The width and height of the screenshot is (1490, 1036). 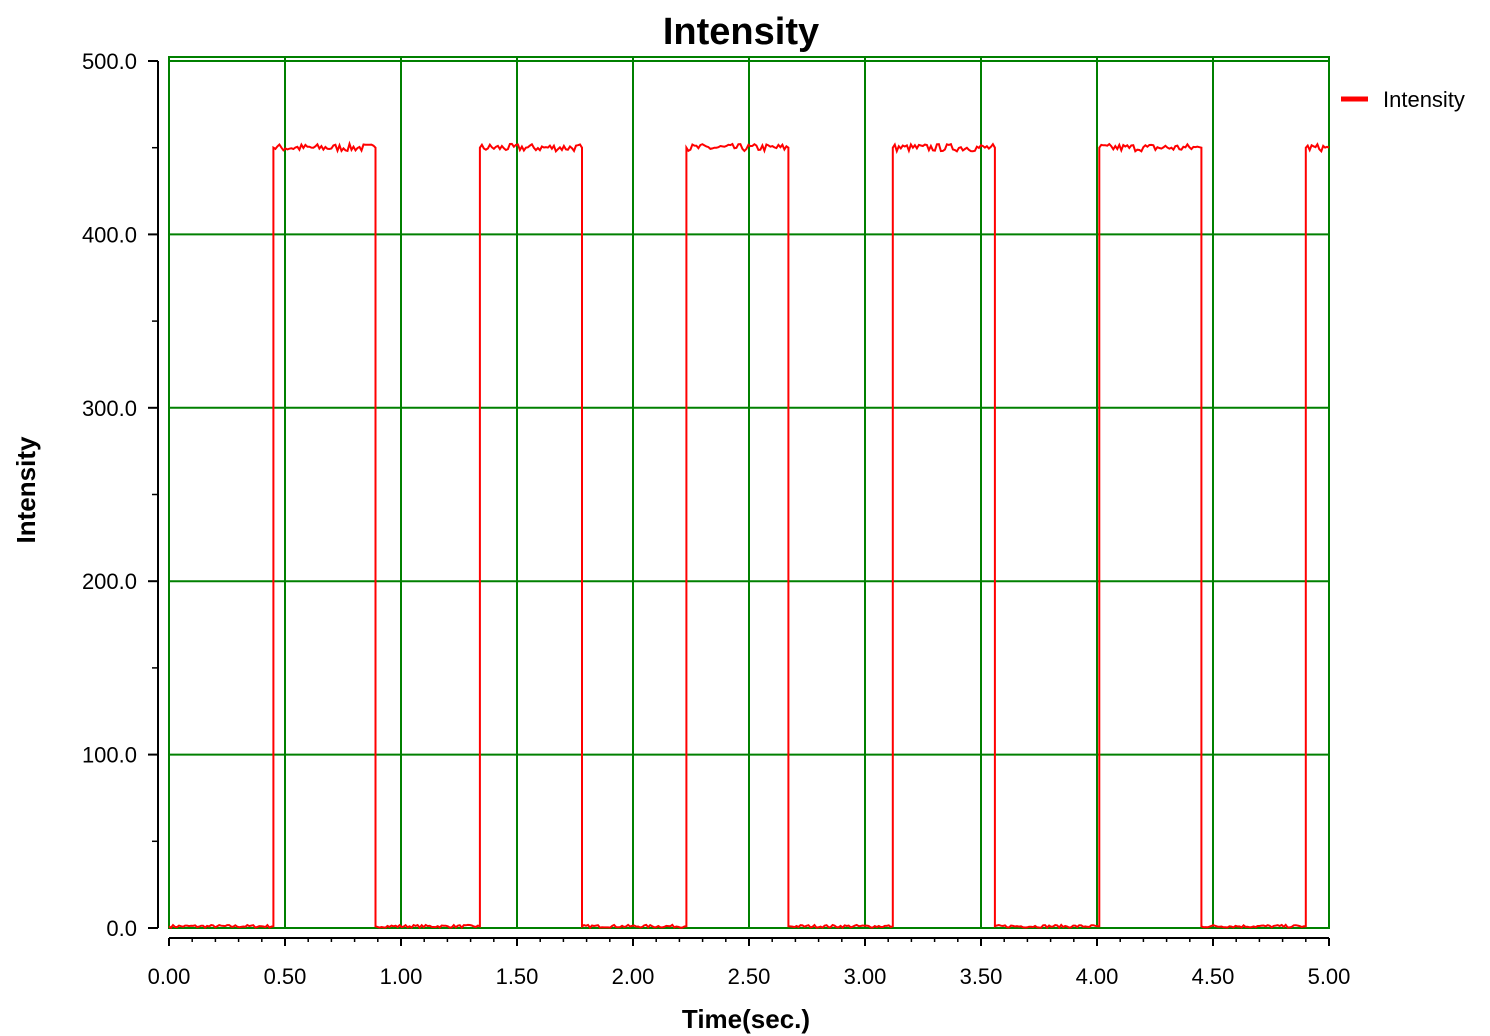 What do you see at coordinates (26, 489) in the screenshot?
I see `y-axis-label: Intensity` at bounding box center [26, 489].